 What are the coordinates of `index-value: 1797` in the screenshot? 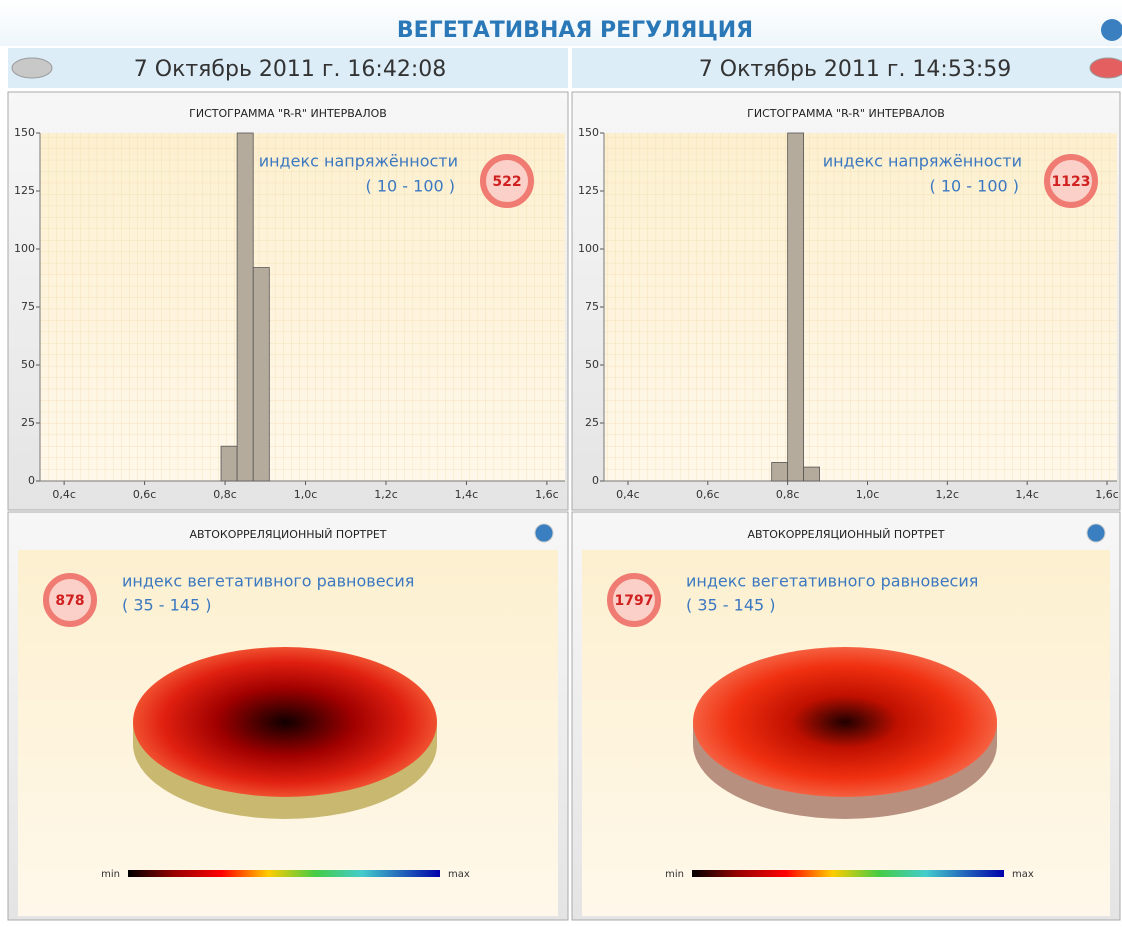 It's located at (634, 601).